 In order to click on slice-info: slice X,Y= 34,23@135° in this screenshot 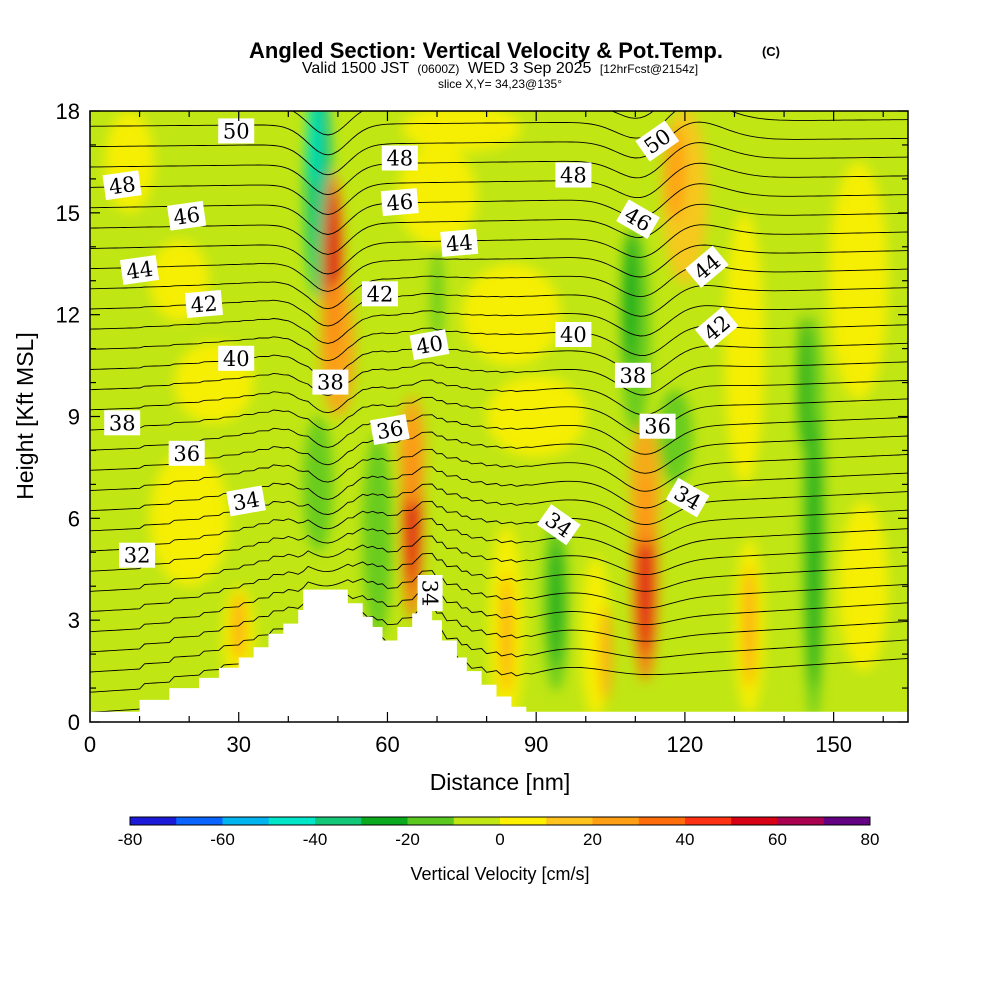, I will do `click(500, 84)`.